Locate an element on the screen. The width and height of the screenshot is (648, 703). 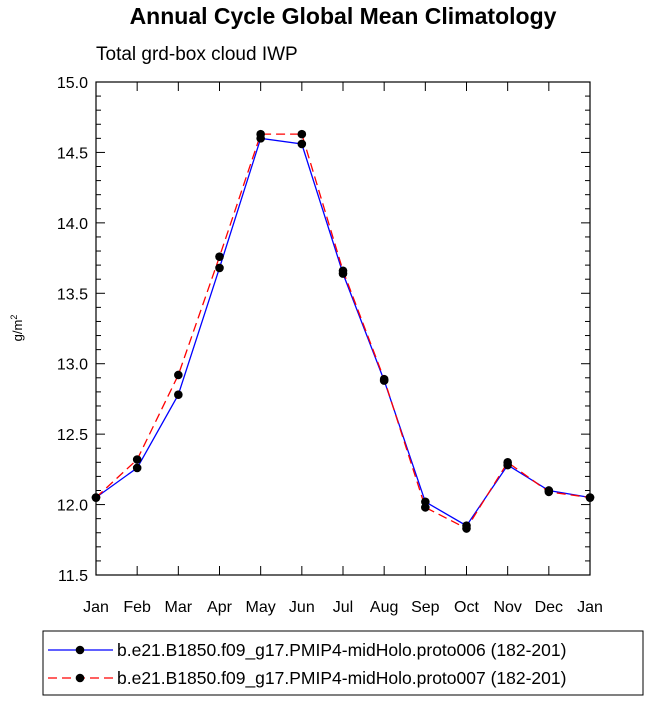
x-tick-label: Jul is located at coordinates (343, 607).